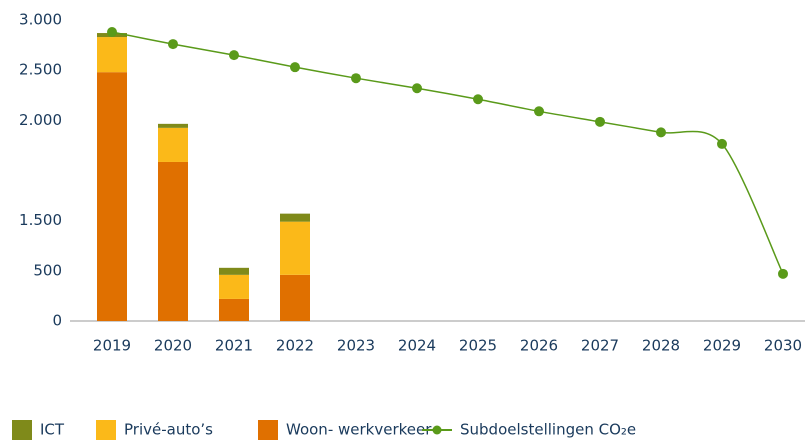 The height and width of the screenshot is (441, 810). I want to click on y-tick-label: 0, so click(57, 321).